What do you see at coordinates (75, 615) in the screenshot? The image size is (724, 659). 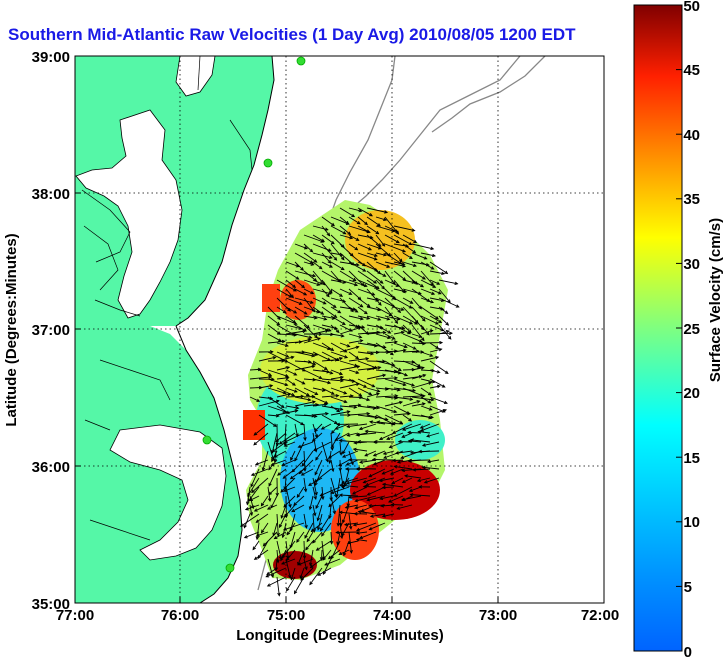 I see `x-tick-label: 77:00` at bounding box center [75, 615].